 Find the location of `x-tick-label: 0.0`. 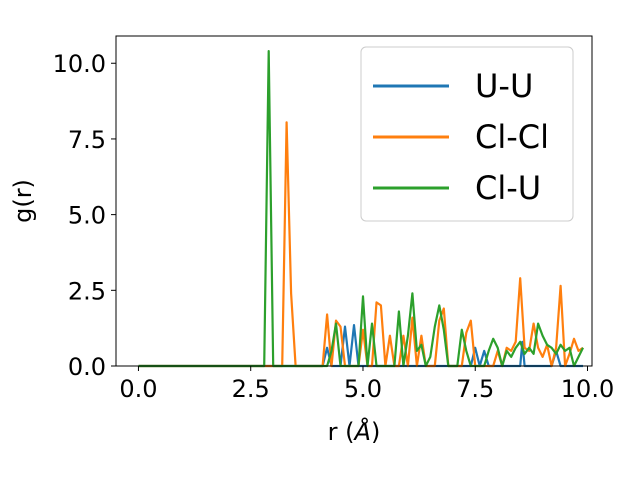

x-tick-label: 0.0 is located at coordinates (138, 389).